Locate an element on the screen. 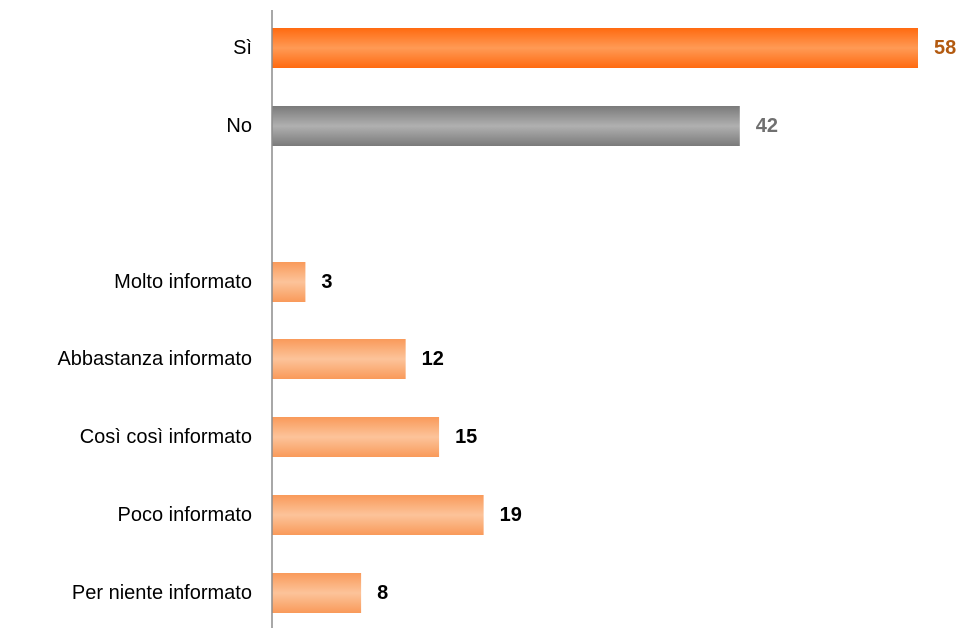  data-label: 8 is located at coordinates (382, 593).